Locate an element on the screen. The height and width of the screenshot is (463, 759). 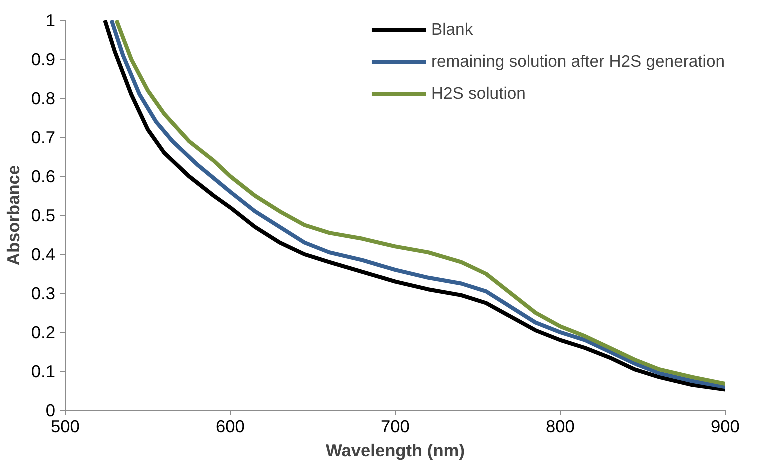
x-tick-label: 800 is located at coordinates (560, 426).